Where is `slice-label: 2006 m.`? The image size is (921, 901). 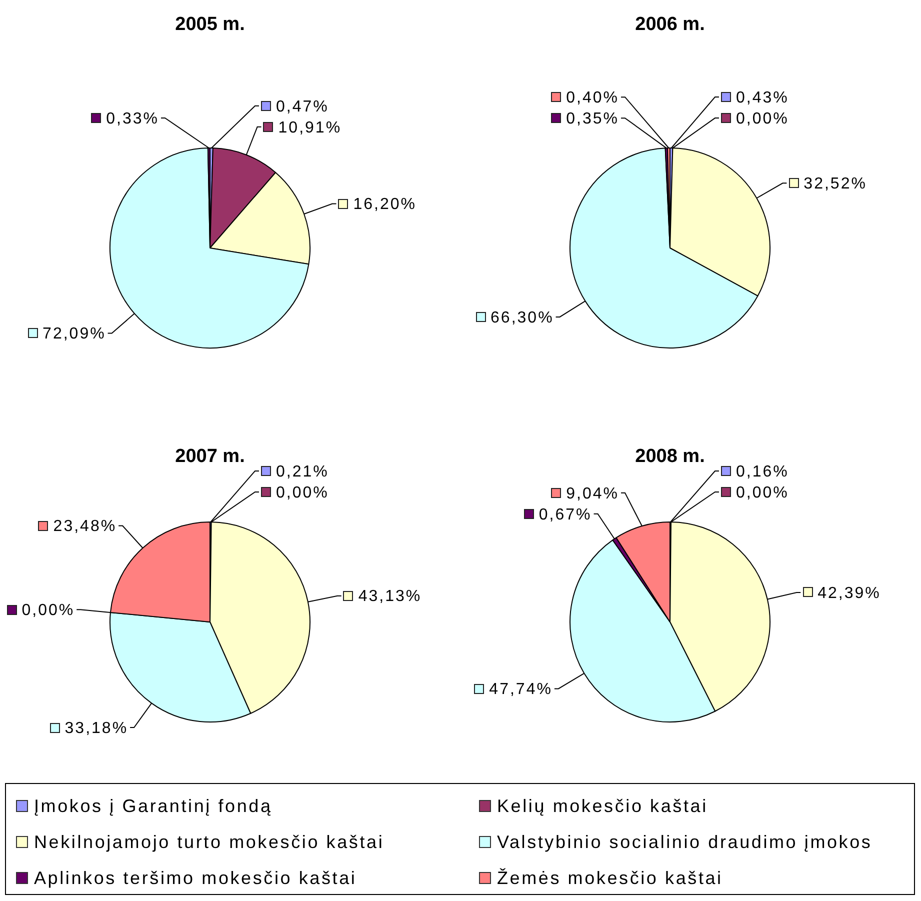
slice-label: 2006 m. is located at coordinates (670, 25).